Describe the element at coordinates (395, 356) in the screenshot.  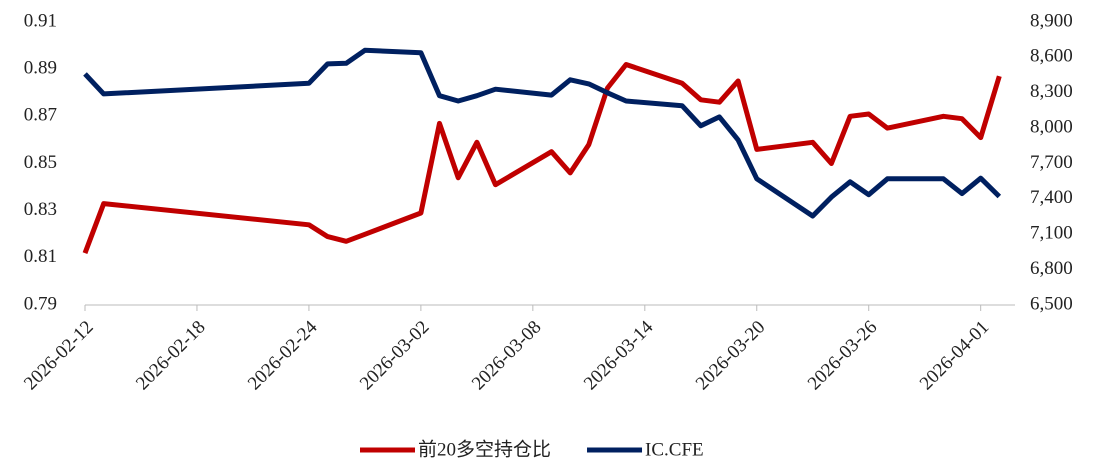
I see `x-tick-label: 2026-03-02` at that location.